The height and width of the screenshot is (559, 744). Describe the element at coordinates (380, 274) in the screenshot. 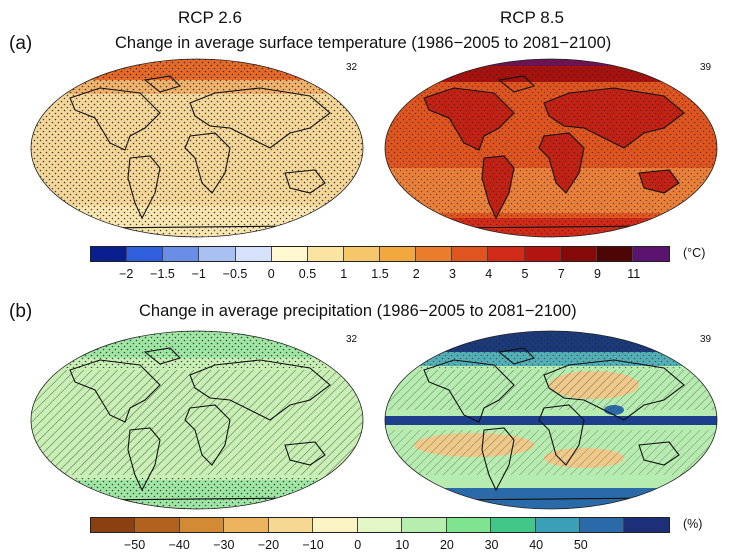

I see `colorbar-tick-label: 1.5` at that location.